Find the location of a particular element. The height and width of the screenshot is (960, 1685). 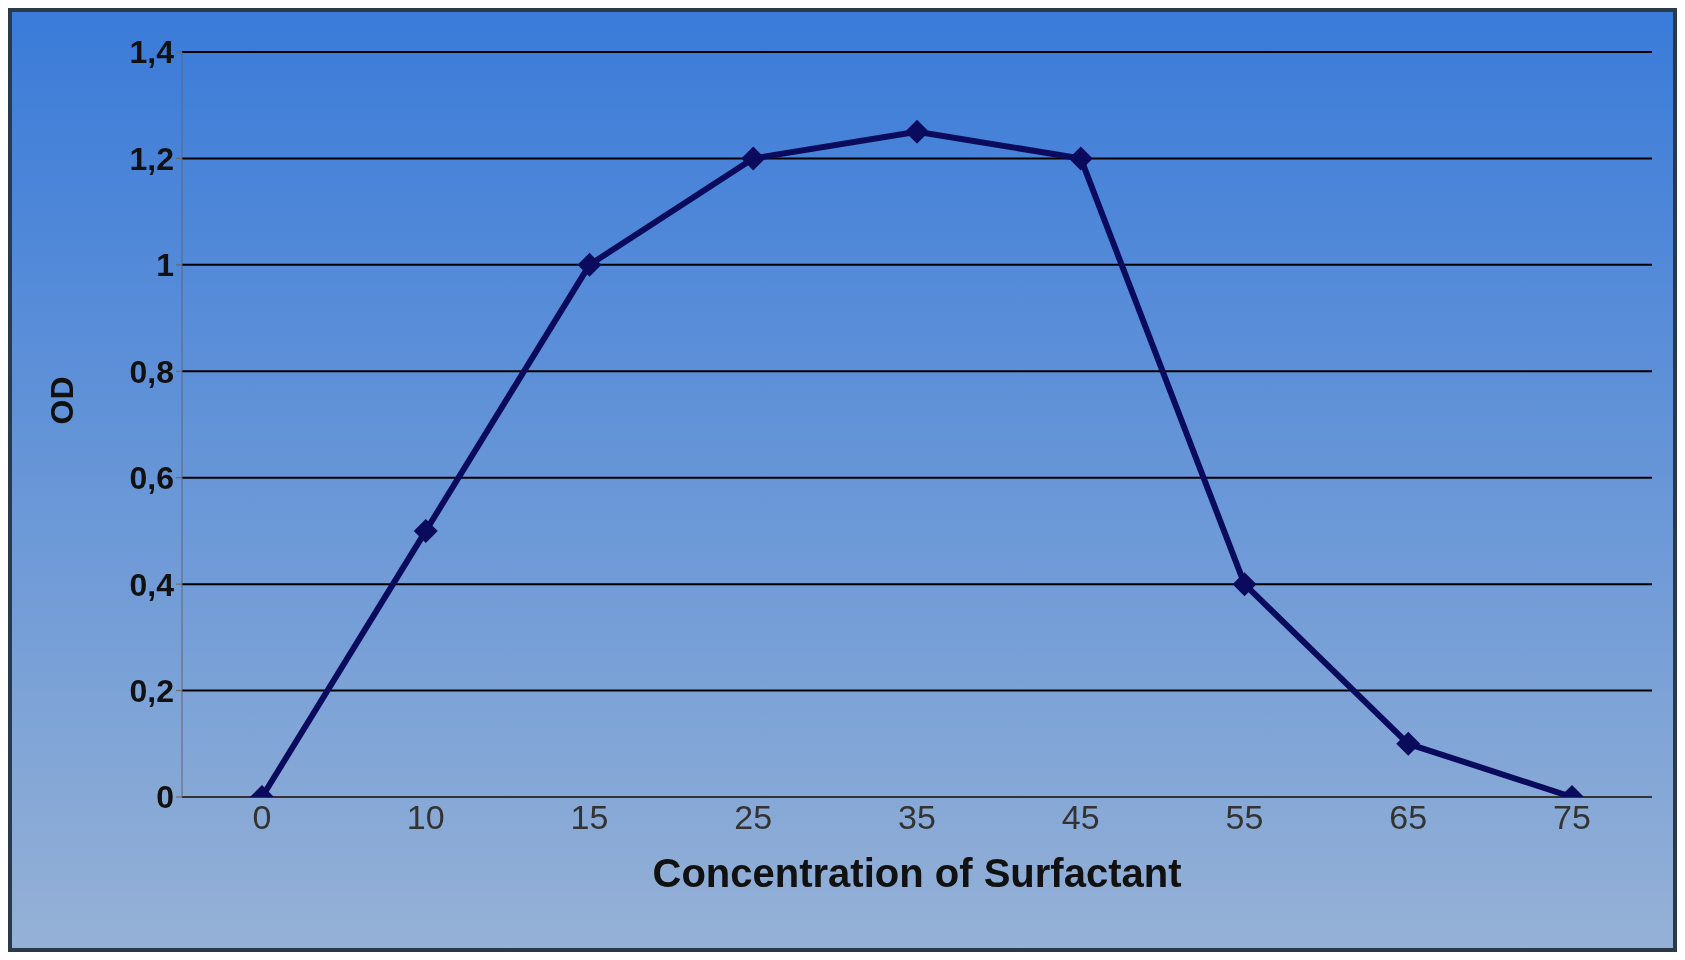

x-tick-label: 25 is located at coordinates (753, 817).